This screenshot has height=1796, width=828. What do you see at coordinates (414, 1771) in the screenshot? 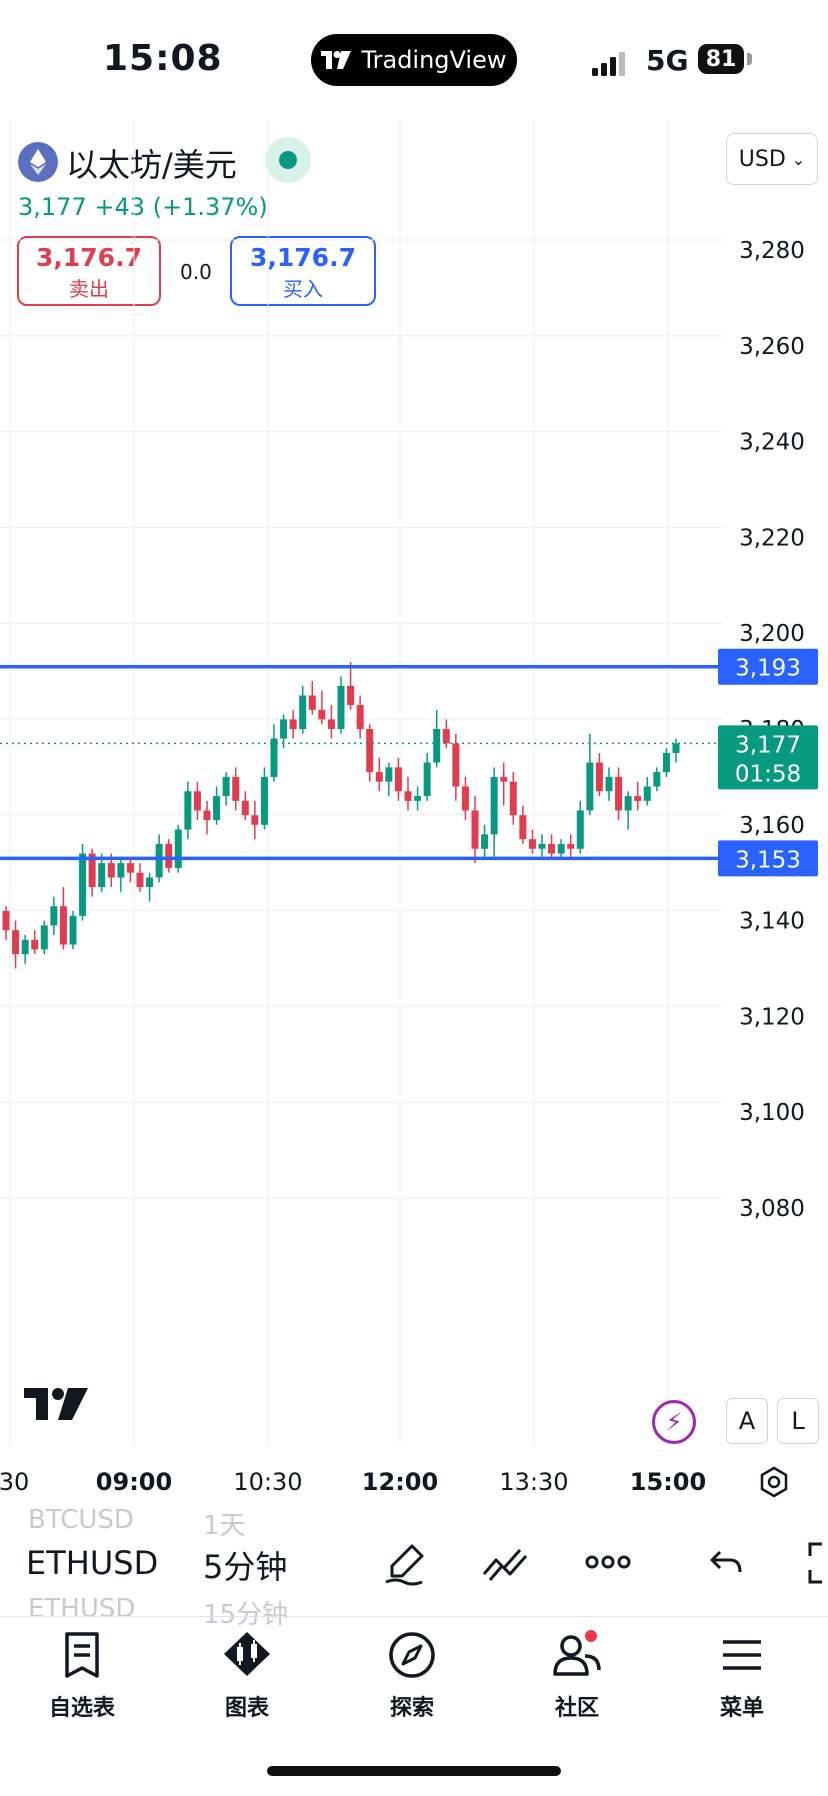
I see `home-indicator` at bounding box center [414, 1771].